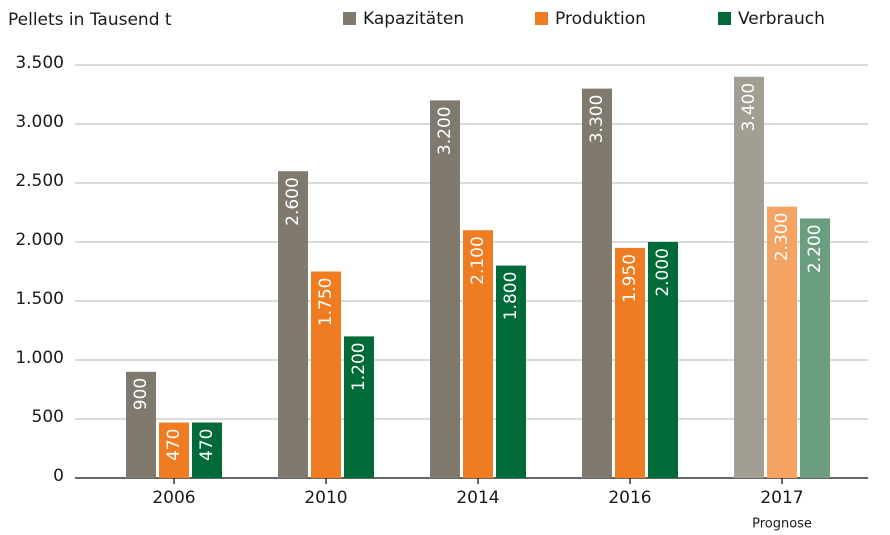  Describe the element at coordinates (413, 19) in the screenshot. I see `legend-label: Kapazitäten` at that location.